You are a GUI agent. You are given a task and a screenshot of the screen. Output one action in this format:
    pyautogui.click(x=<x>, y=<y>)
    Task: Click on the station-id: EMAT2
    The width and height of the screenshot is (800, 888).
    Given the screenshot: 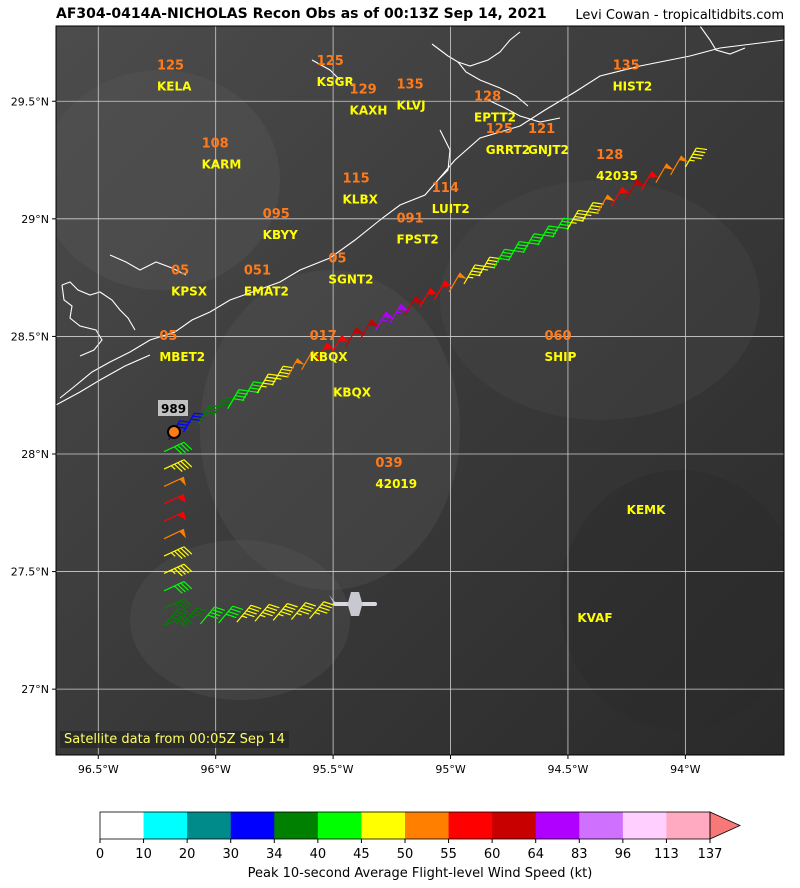 What is the action you would take?
    pyautogui.click(x=266, y=291)
    